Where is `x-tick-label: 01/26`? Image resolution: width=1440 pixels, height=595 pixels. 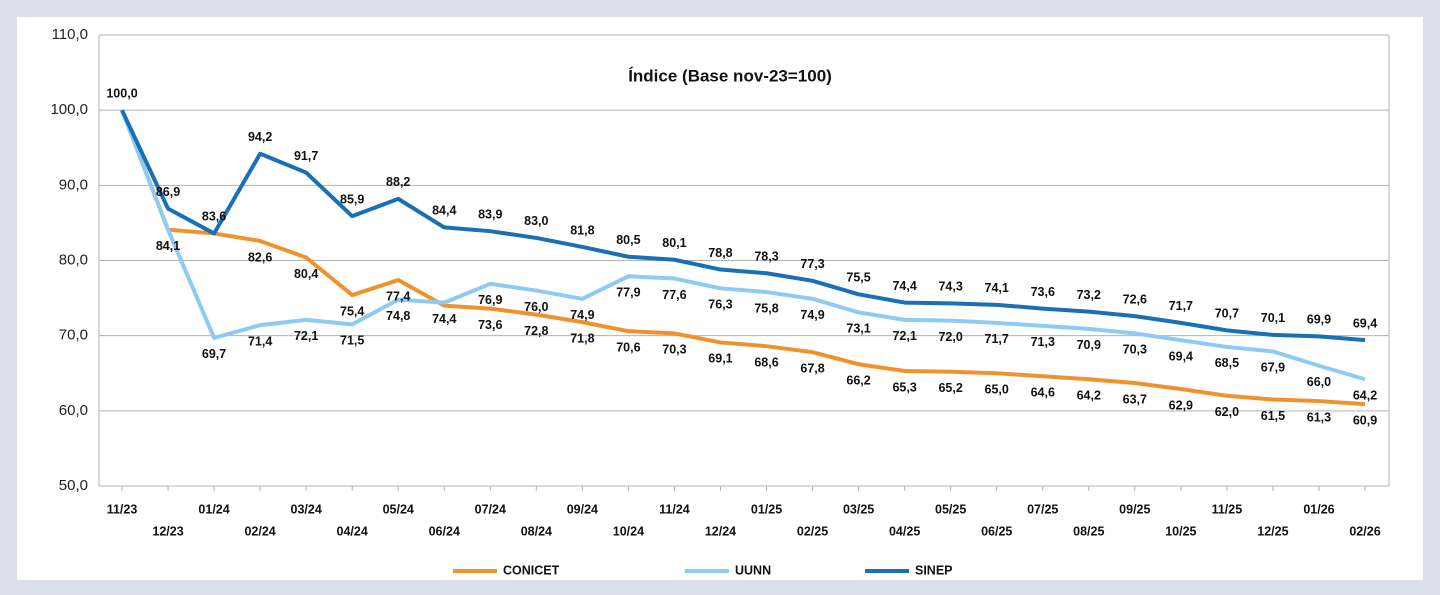 x-tick-label: 01/26 is located at coordinates (1318, 509).